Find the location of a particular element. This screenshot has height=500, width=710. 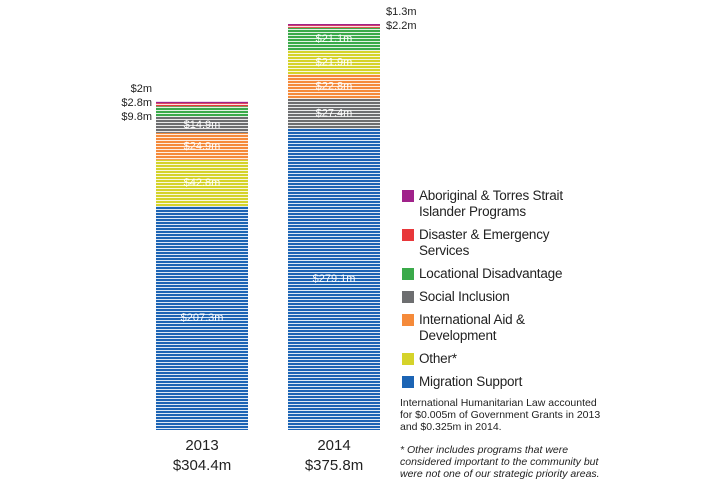

category-label: 2013 is located at coordinates (201, 445).